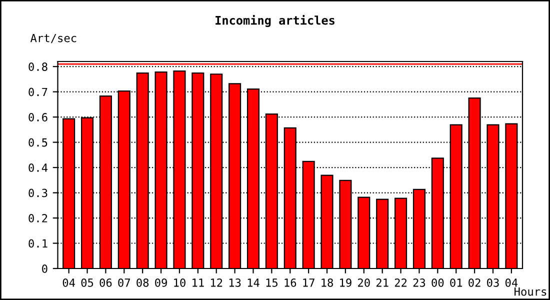 This screenshot has width=550, height=300. I want to click on x-tick-label: 16, so click(290, 282).